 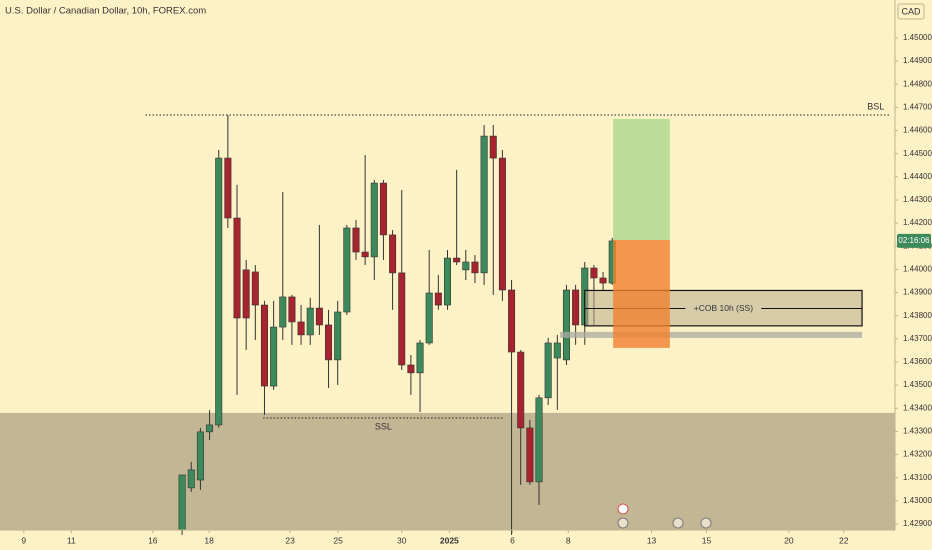 I want to click on x-tick-label: 8, so click(x=568, y=540).